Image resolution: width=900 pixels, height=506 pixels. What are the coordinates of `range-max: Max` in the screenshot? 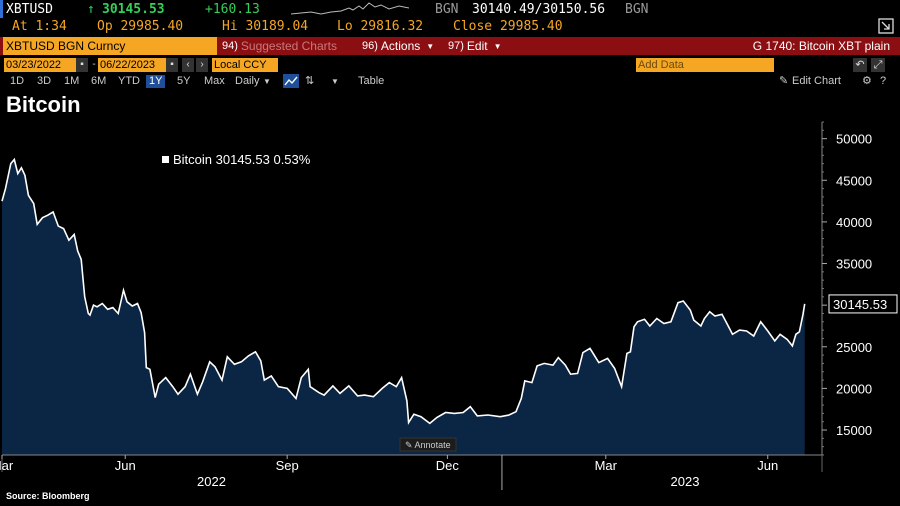 It's located at (214, 81).